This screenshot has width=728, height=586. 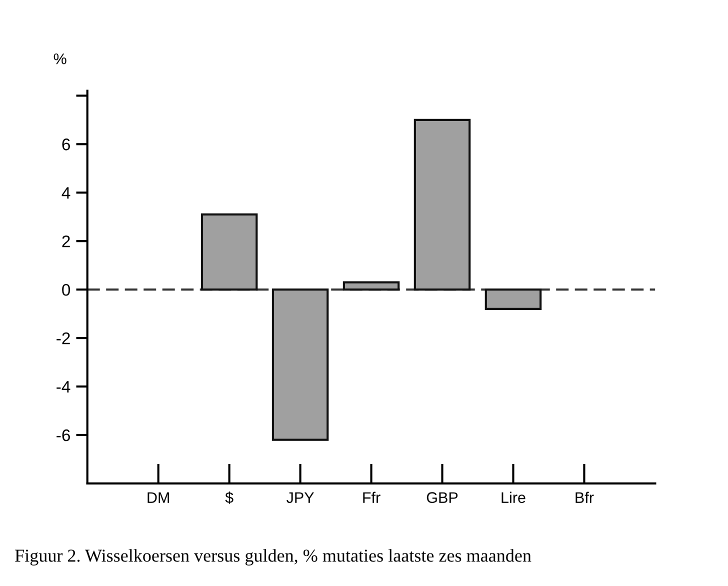 I want to click on x-tick-label: DM, so click(x=158, y=497).